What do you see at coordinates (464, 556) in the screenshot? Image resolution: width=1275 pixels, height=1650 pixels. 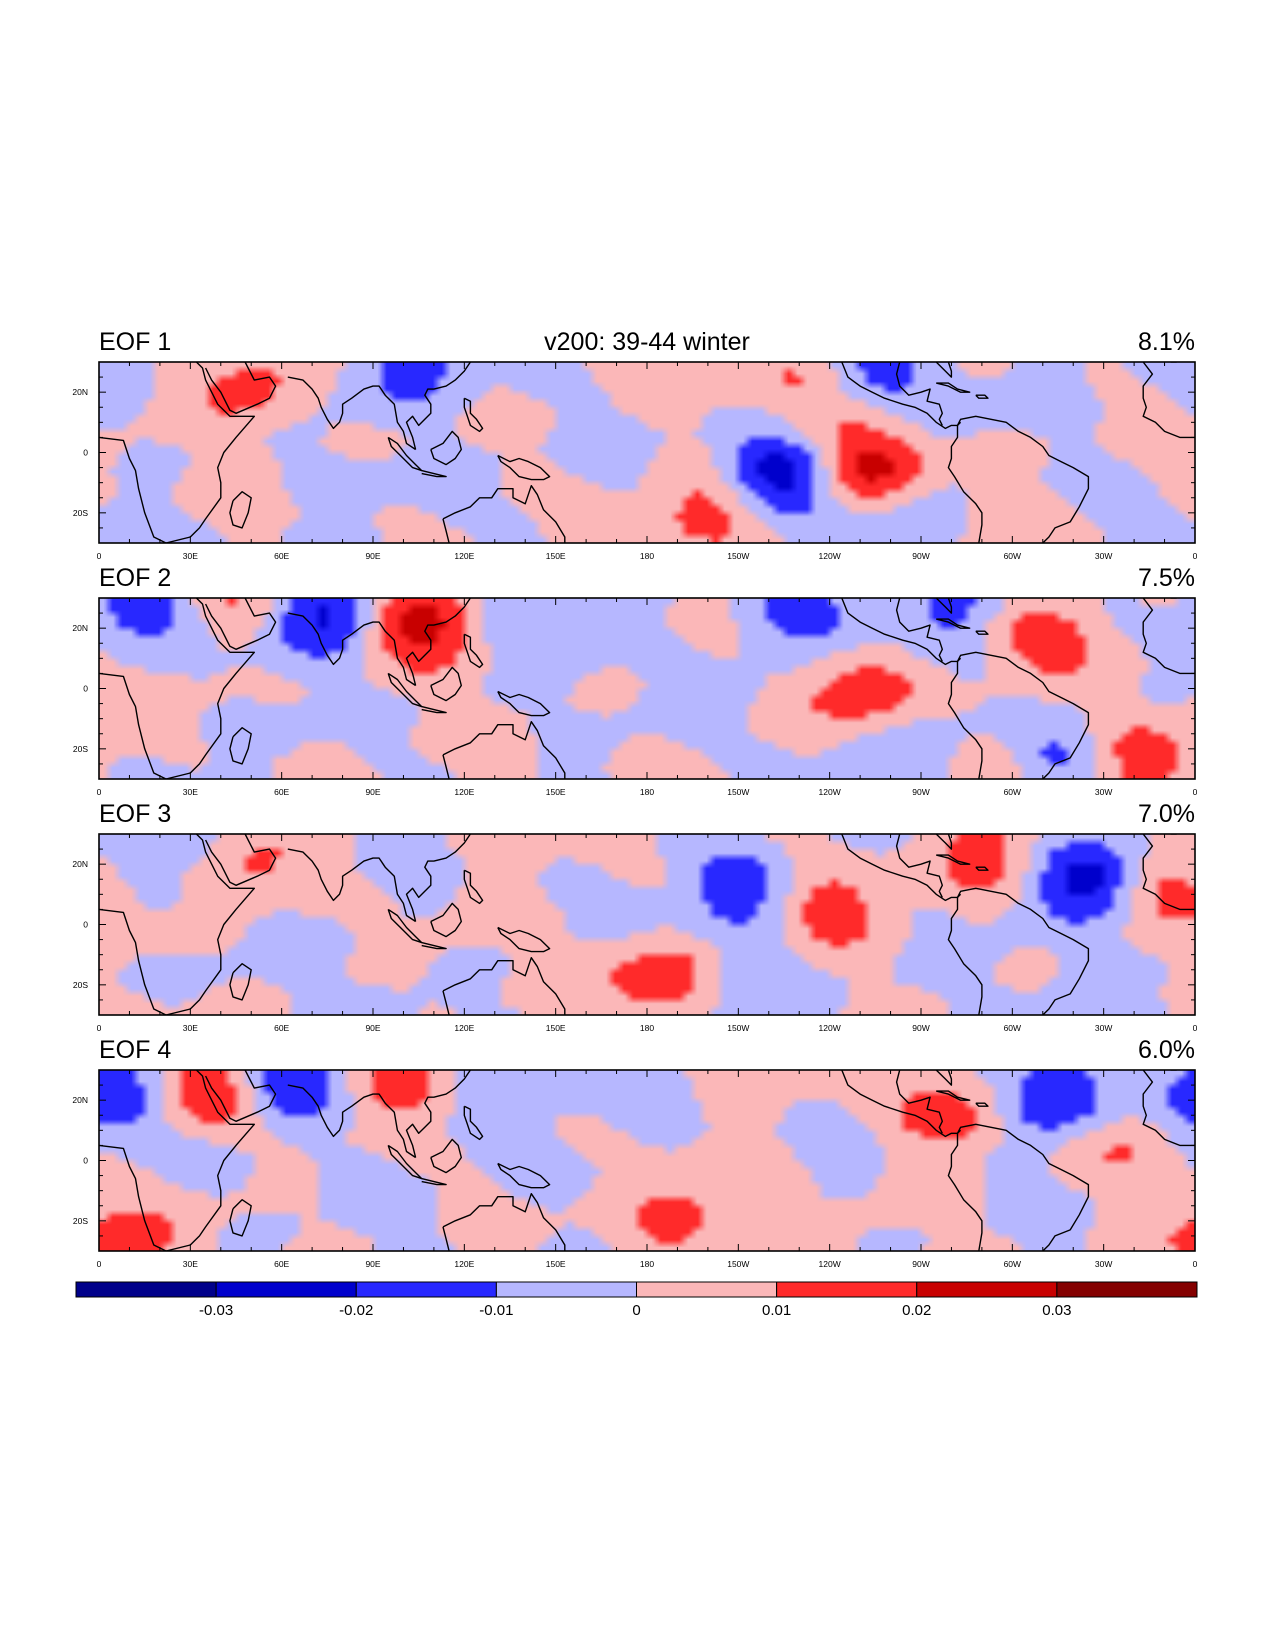 I see `eof-1-lon-tick-label: 120E` at bounding box center [464, 556].